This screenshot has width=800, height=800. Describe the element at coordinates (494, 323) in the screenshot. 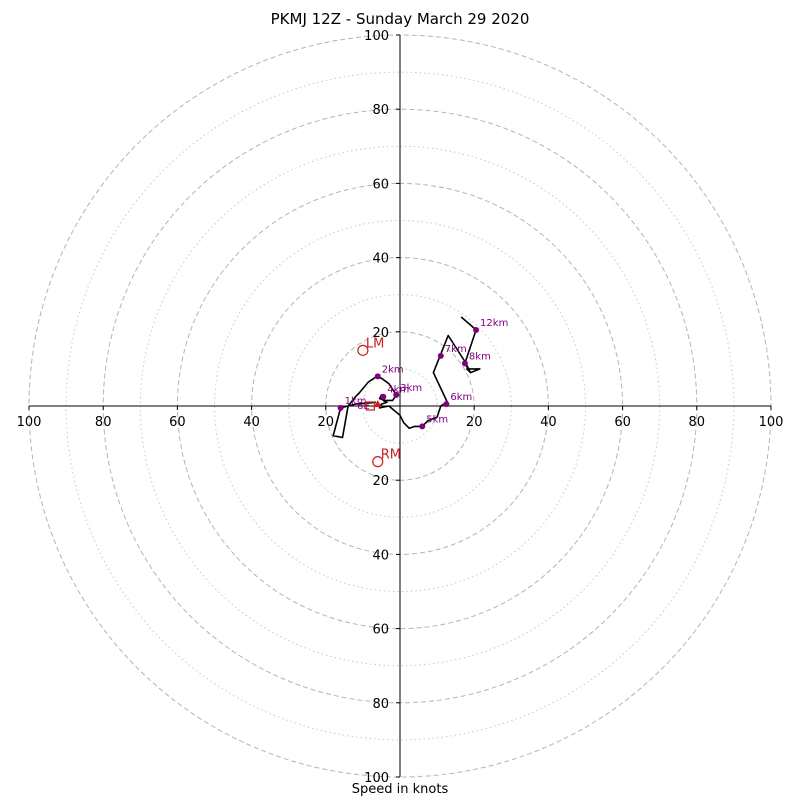

I see `height-label-12km: 12km` at that location.